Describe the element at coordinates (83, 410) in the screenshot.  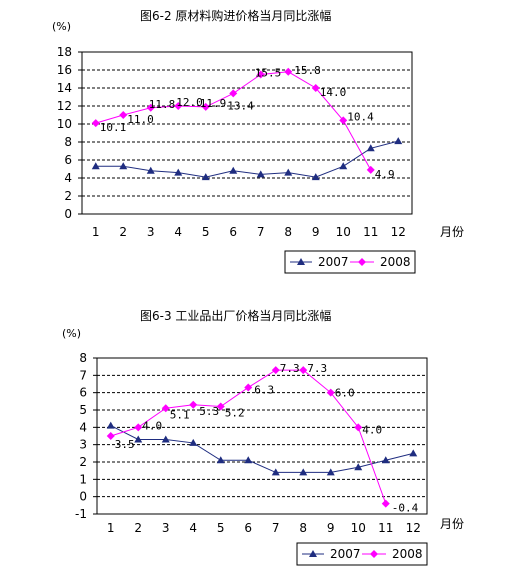
I see `y-tick-label: 5` at that location.